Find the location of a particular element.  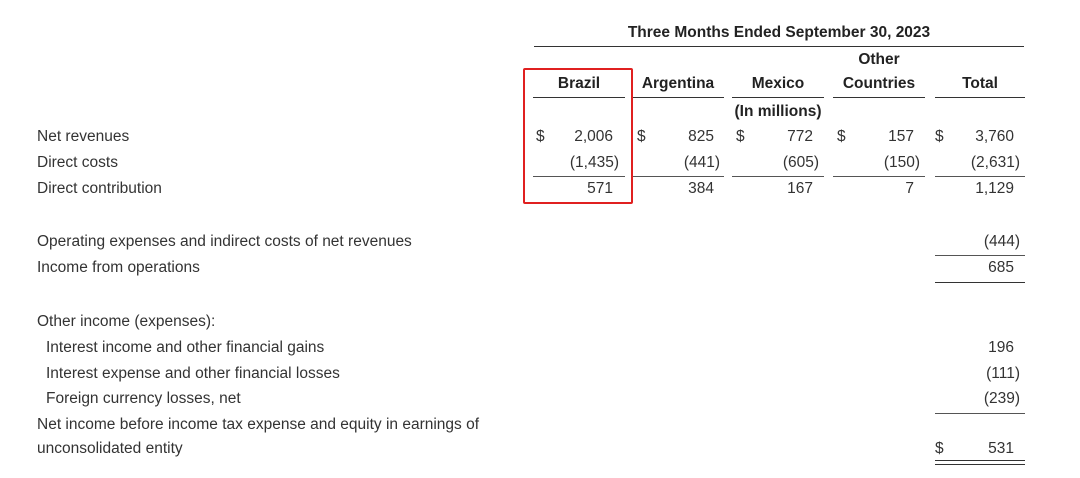

col-header-brazil: Brazil is located at coordinates (579, 83).